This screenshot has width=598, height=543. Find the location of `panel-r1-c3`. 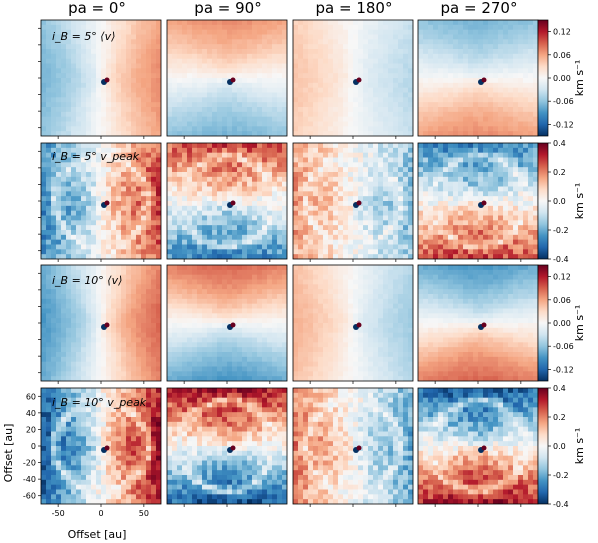

panel-r1-c3 is located at coordinates (478, 202).